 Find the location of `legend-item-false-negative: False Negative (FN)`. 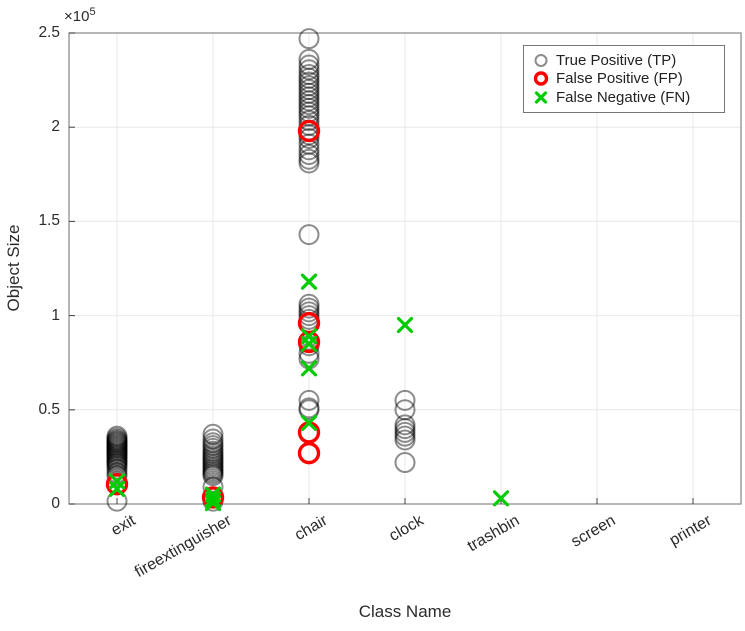

legend-item-false-negative: False Negative (FN) is located at coordinates (623, 97).